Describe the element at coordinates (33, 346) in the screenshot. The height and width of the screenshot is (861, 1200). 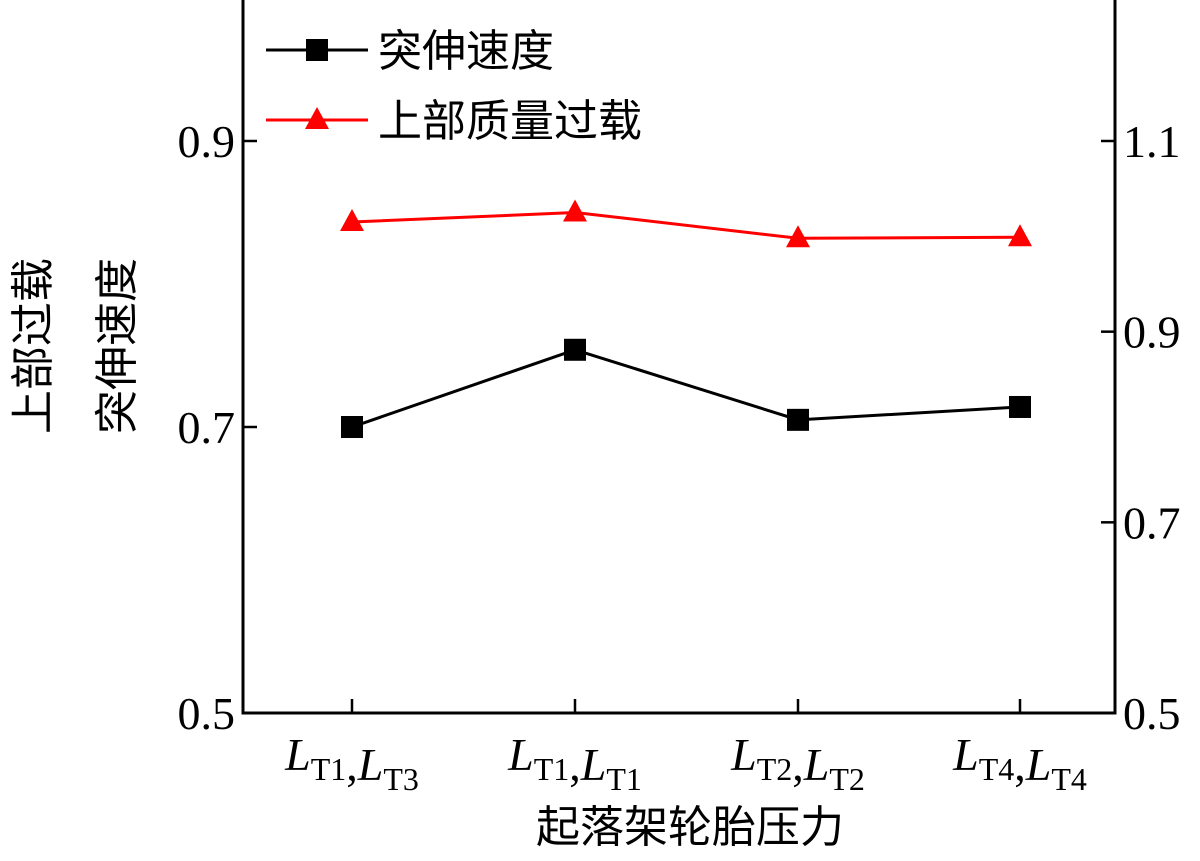
I see `y-axis-title-line-1: 上部过载` at that location.